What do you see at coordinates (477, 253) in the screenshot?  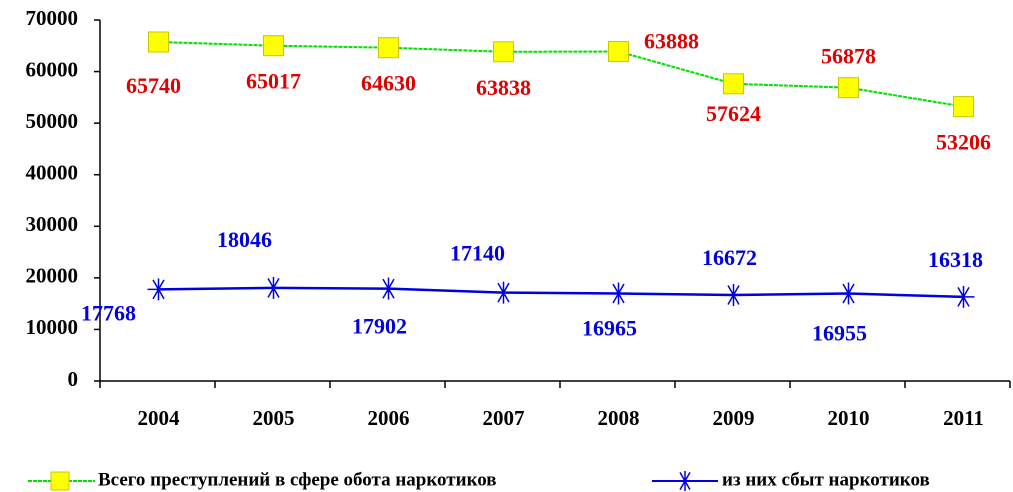 I see `data-label: 17140` at bounding box center [477, 253].